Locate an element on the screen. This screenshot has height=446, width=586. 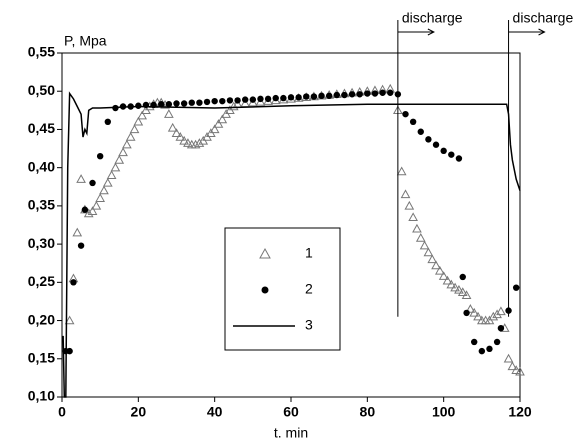
x-tick-label: 40 is located at coordinates (215, 412).